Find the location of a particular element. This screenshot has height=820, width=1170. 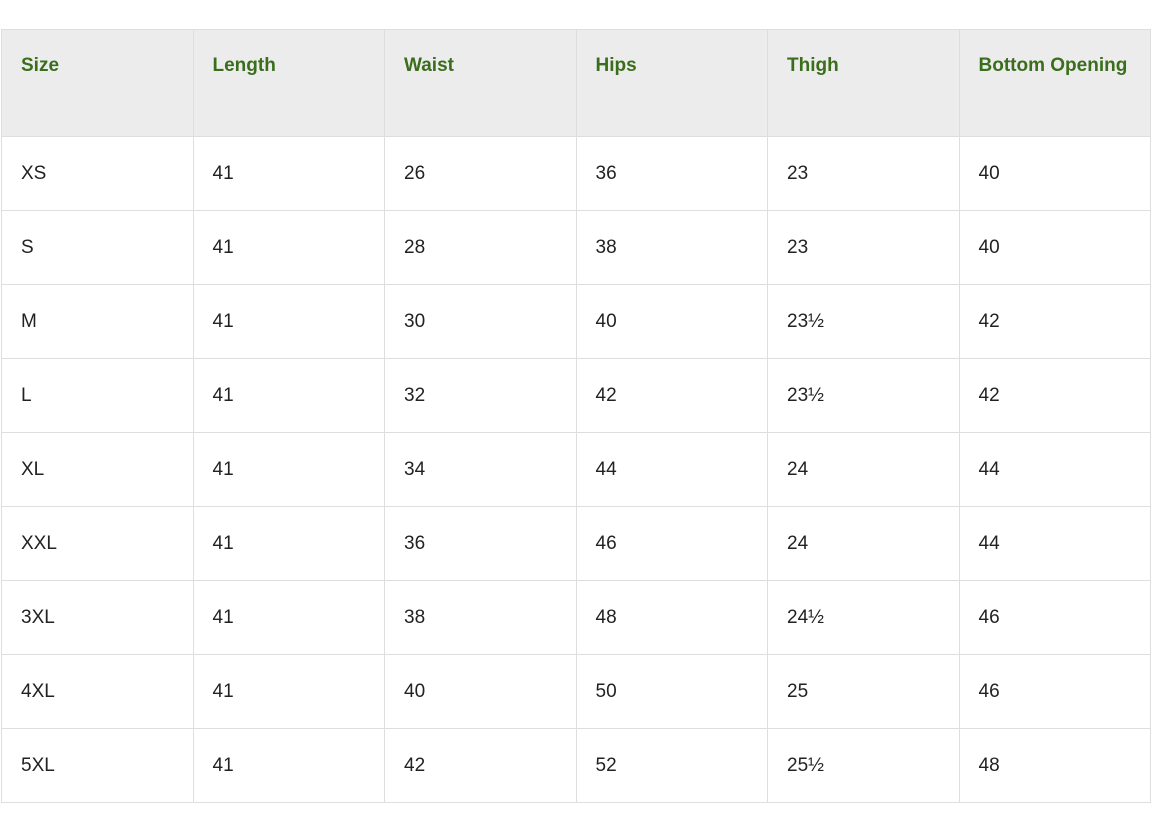

table-row: L 41 32 42 23½ 42 is located at coordinates (576, 395).